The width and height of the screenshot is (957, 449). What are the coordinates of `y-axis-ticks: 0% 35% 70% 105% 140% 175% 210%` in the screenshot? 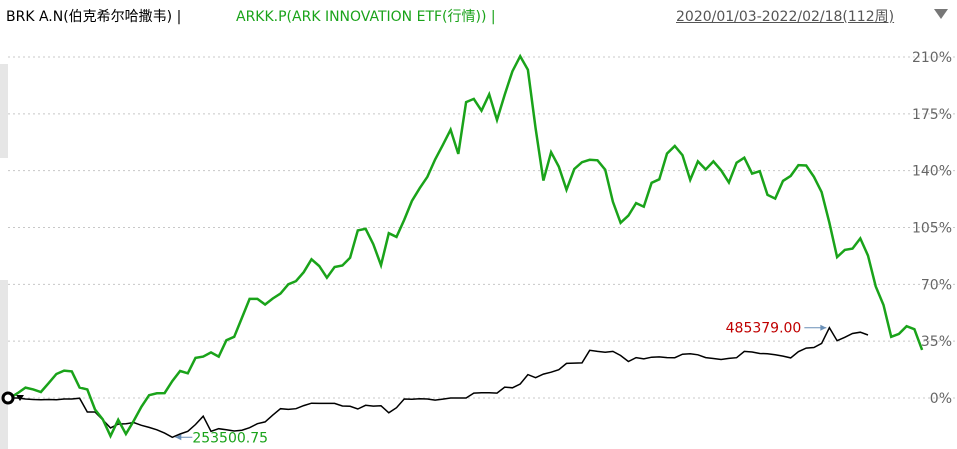 It's located at (932, 228).